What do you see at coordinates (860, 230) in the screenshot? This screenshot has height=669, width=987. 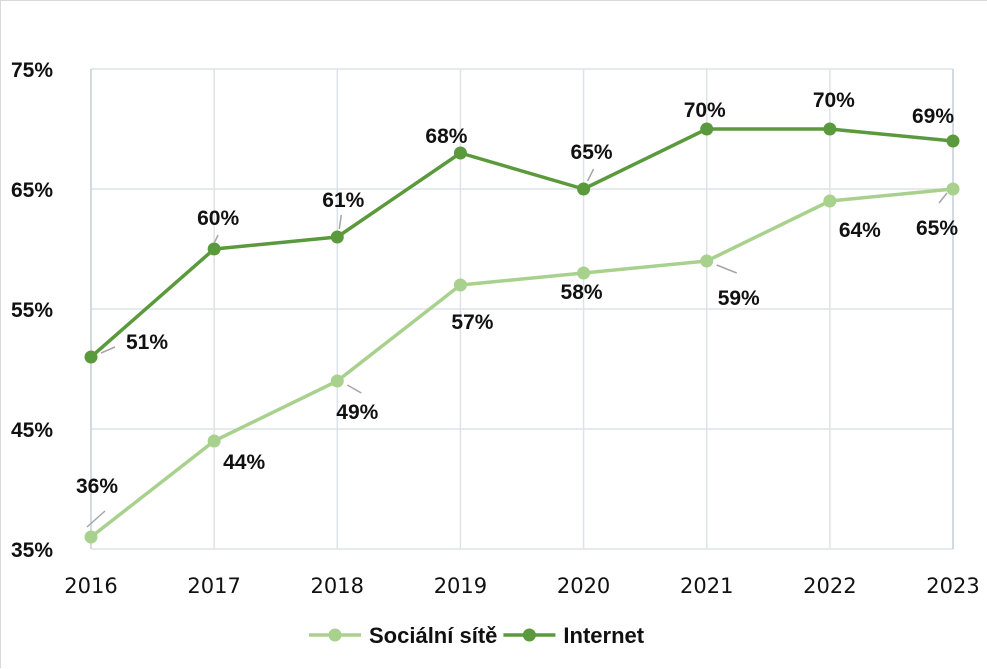 I see `data-label-social-2022: 64%` at bounding box center [860, 230].